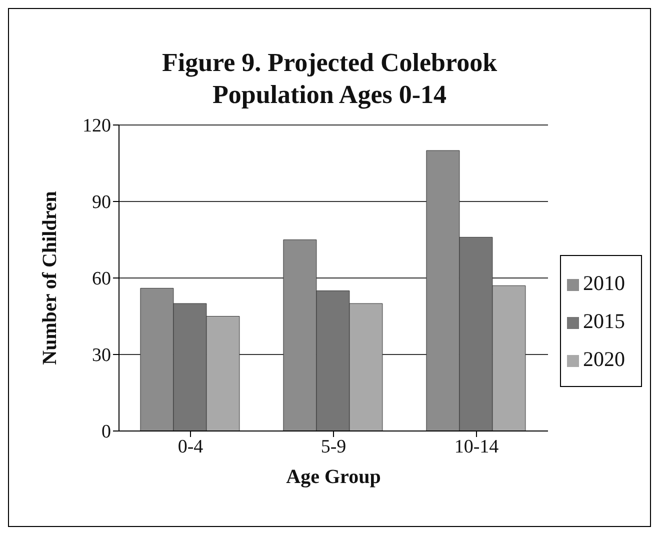 The height and width of the screenshot is (533, 657). Describe the element at coordinates (477, 447) in the screenshot. I see `x-tick-label: 10-14` at that location.